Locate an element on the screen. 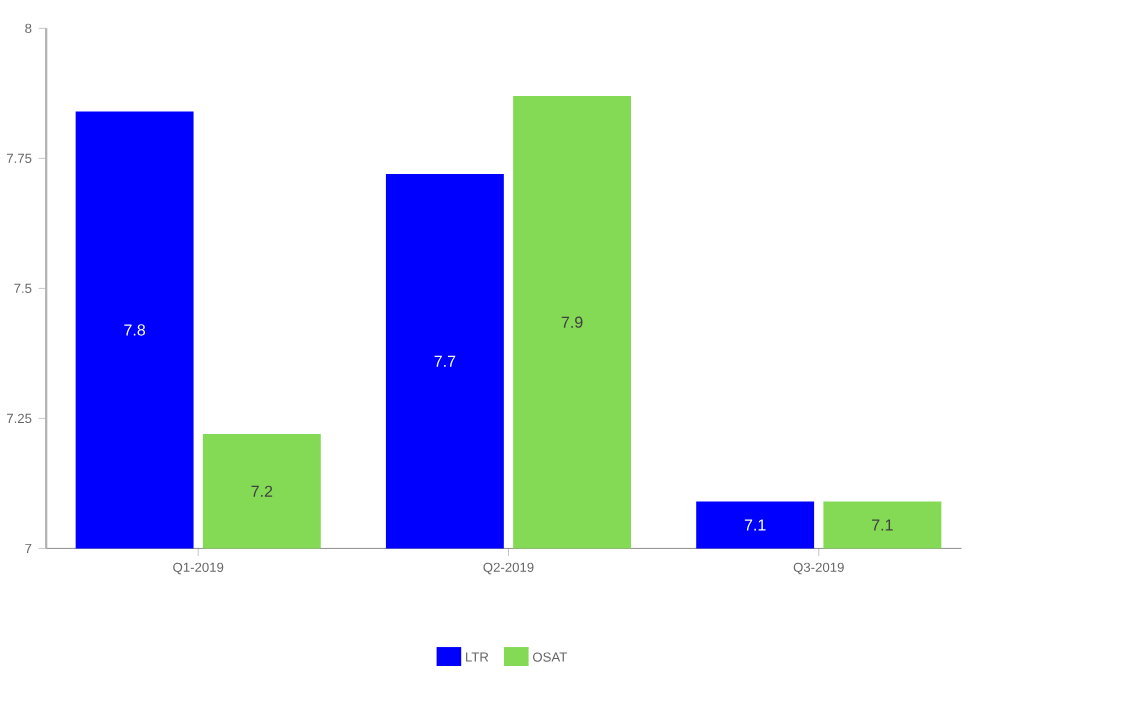 The width and height of the screenshot is (1140, 702). data-label: 7.7 is located at coordinates (445, 361).